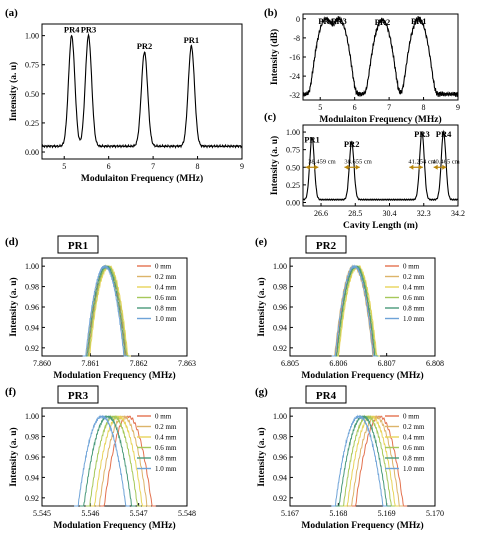  Describe the element at coordinates (357, 161) in the screenshot. I see `length-annotation: 38.655 cm` at that location.